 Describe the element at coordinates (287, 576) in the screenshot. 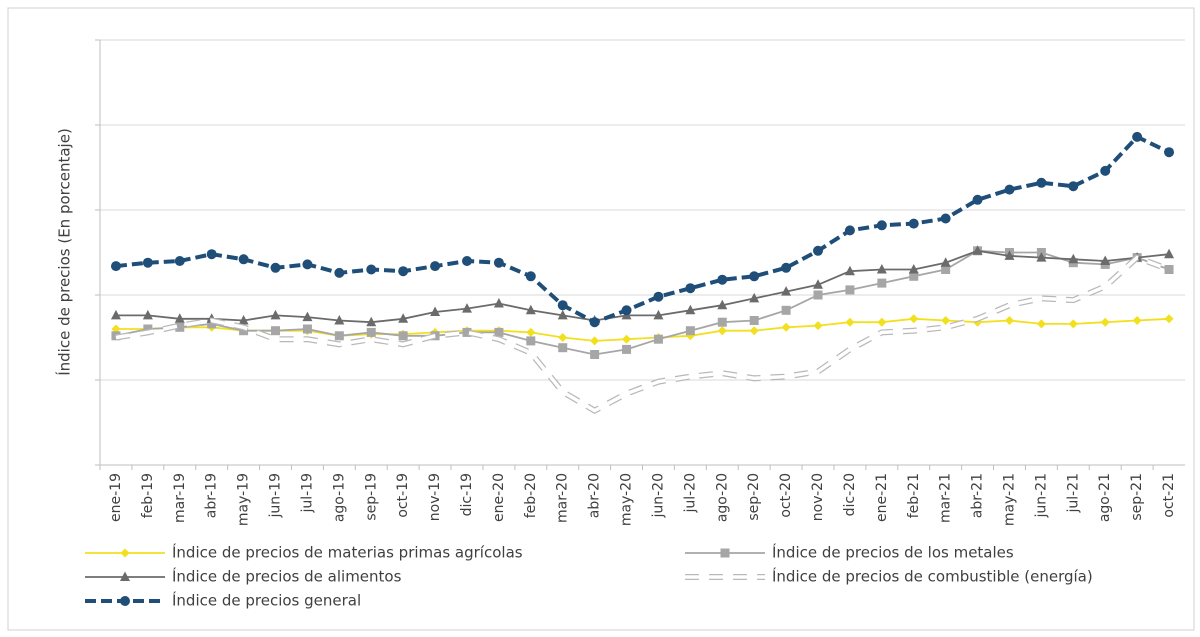

I see `legend-label: Índice de precios de alimentos` at that location.